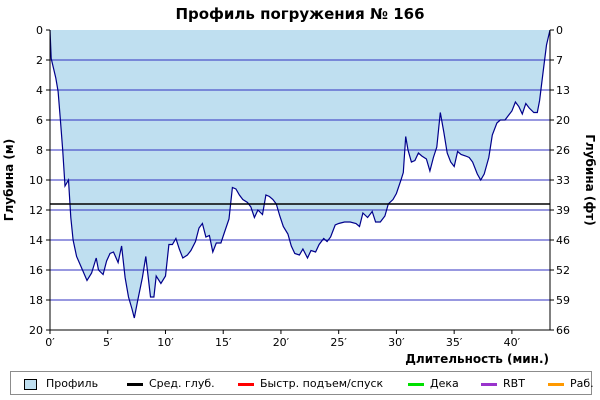 The height and width of the screenshot is (400, 600). What do you see at coordinates (559, 60) in the screenshot?
I see `y-tick-label-right: 7` at bounding box center [559, 60].